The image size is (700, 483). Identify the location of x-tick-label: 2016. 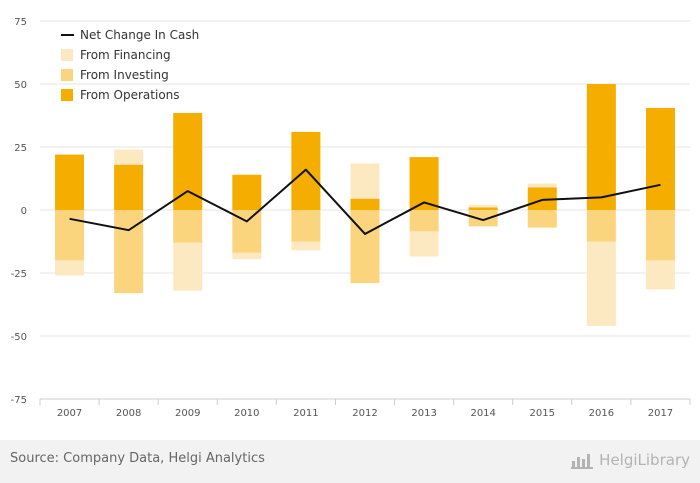
(601, 413).